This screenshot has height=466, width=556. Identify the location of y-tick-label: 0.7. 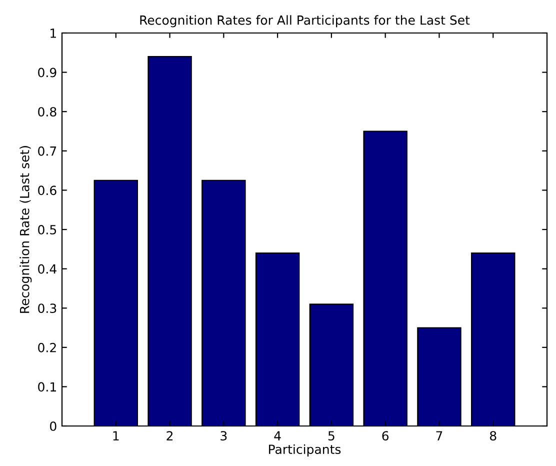
(47, 151).